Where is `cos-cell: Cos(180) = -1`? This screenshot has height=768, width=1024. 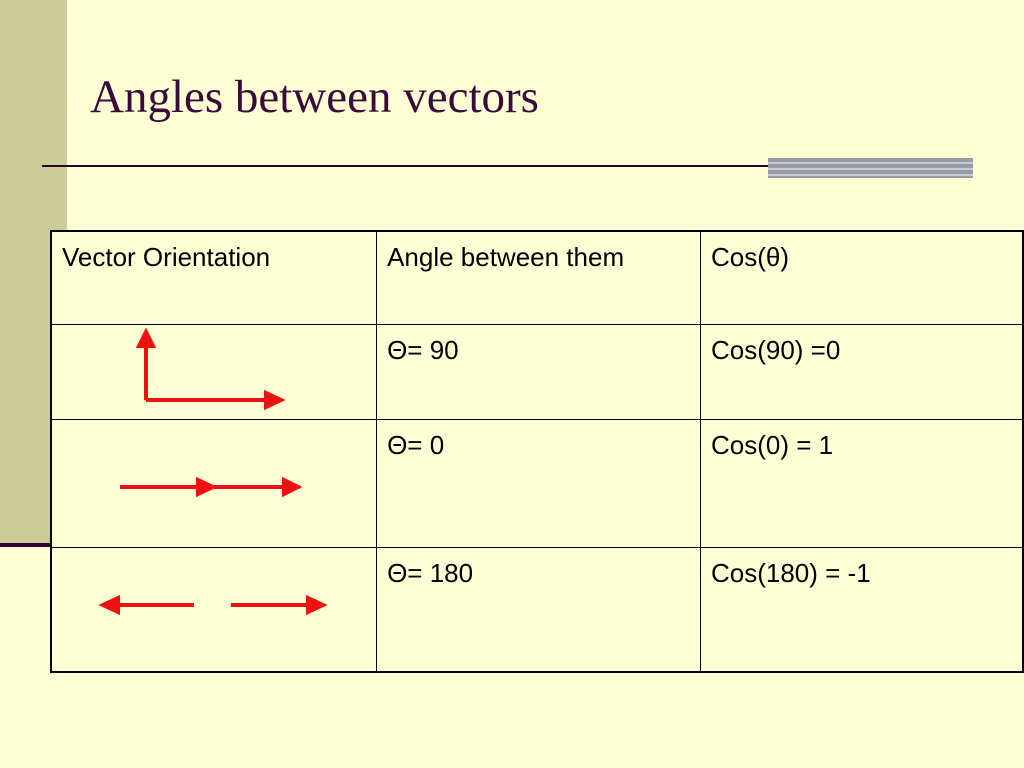 cos-cell: Cos(180) = -1 is located at coordinates (861, 609).